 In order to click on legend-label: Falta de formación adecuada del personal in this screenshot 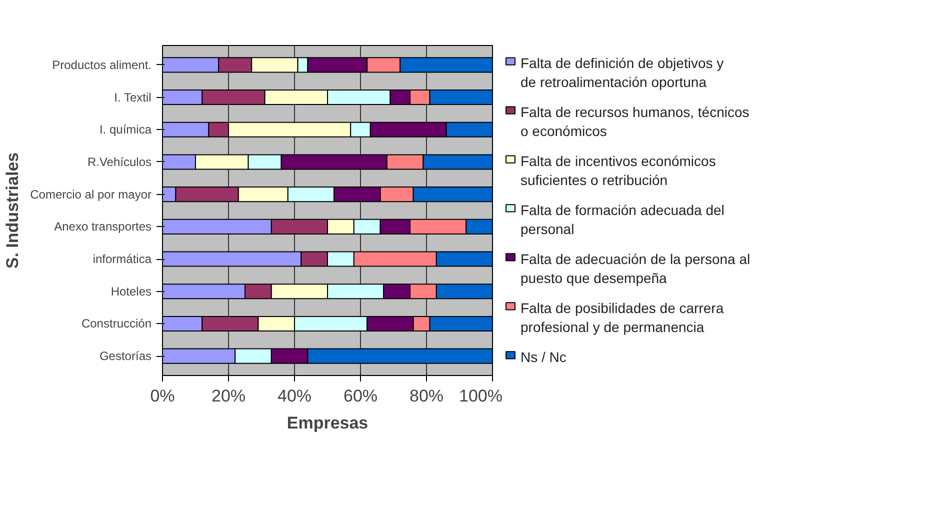, I will do `click(622, 220)`.